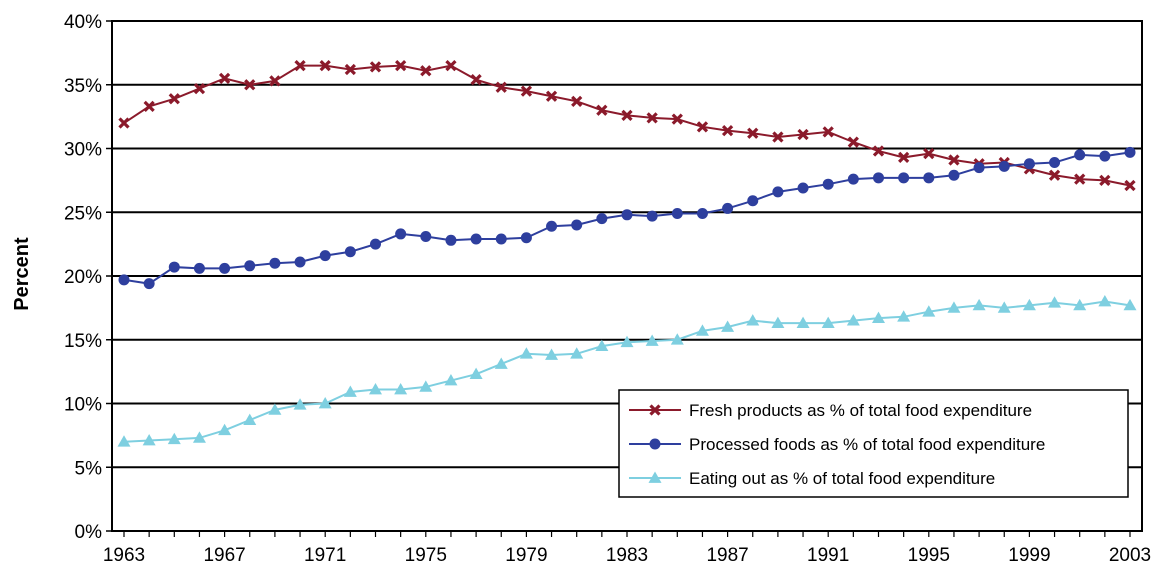  Describe the element at coordinates (83, 405) in the screenshot. I see `y-tick-label: 10%` at that location.